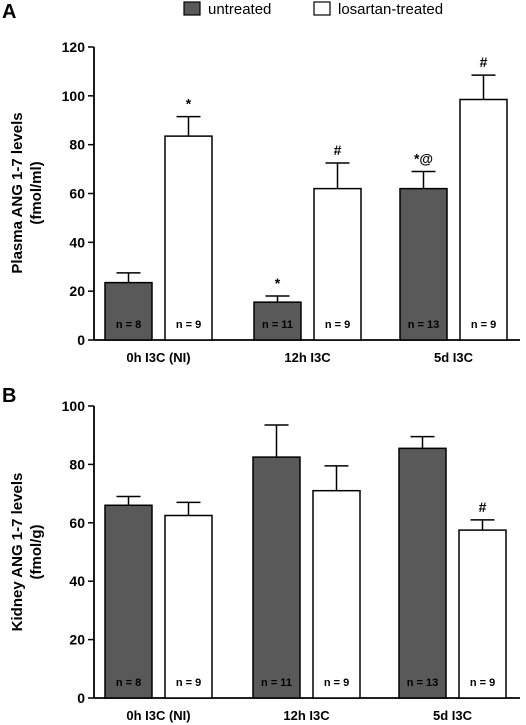 Image resolution: width=526 pixels, height=725 pixels. What do you see at coordinates (9, 12) in the screenshot?
I see `panel-a-letter: A` at bounding box center [9, 12].